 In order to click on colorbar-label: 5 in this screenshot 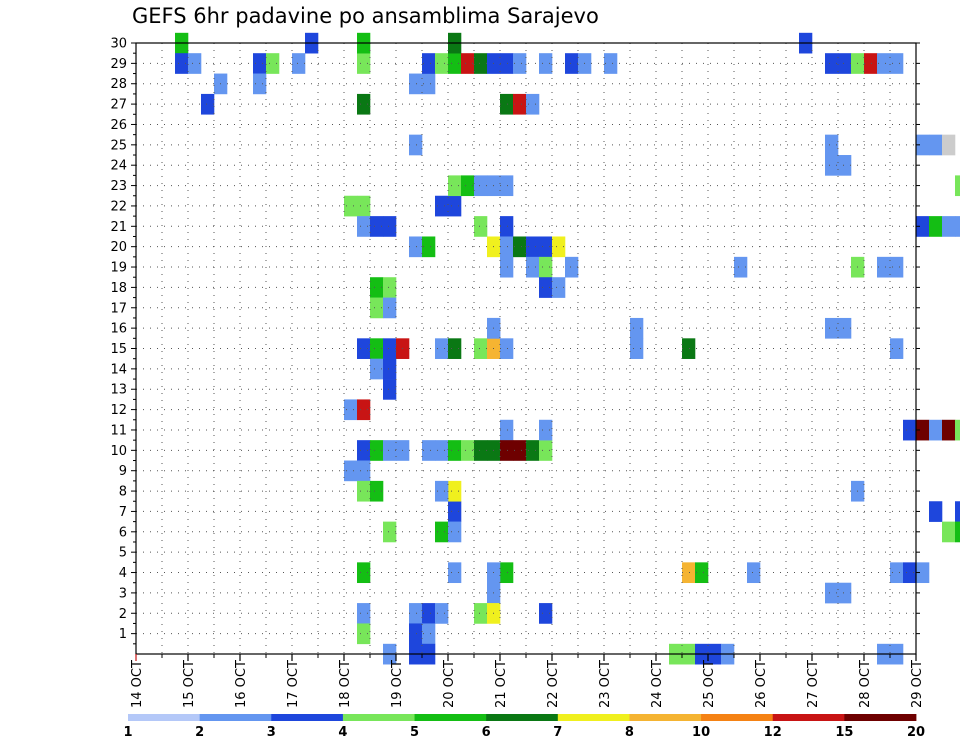, I will do `click(414, 732)`.